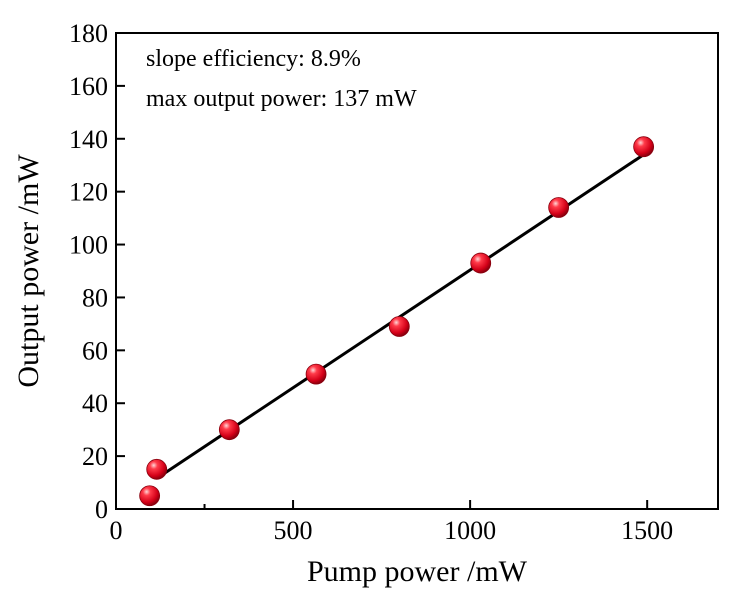 The width and height of the screenshot is (738, 593). Describe the element at coordinates (470, 530) in the screenshot. I see `x-tick-label: 1000` at that location.